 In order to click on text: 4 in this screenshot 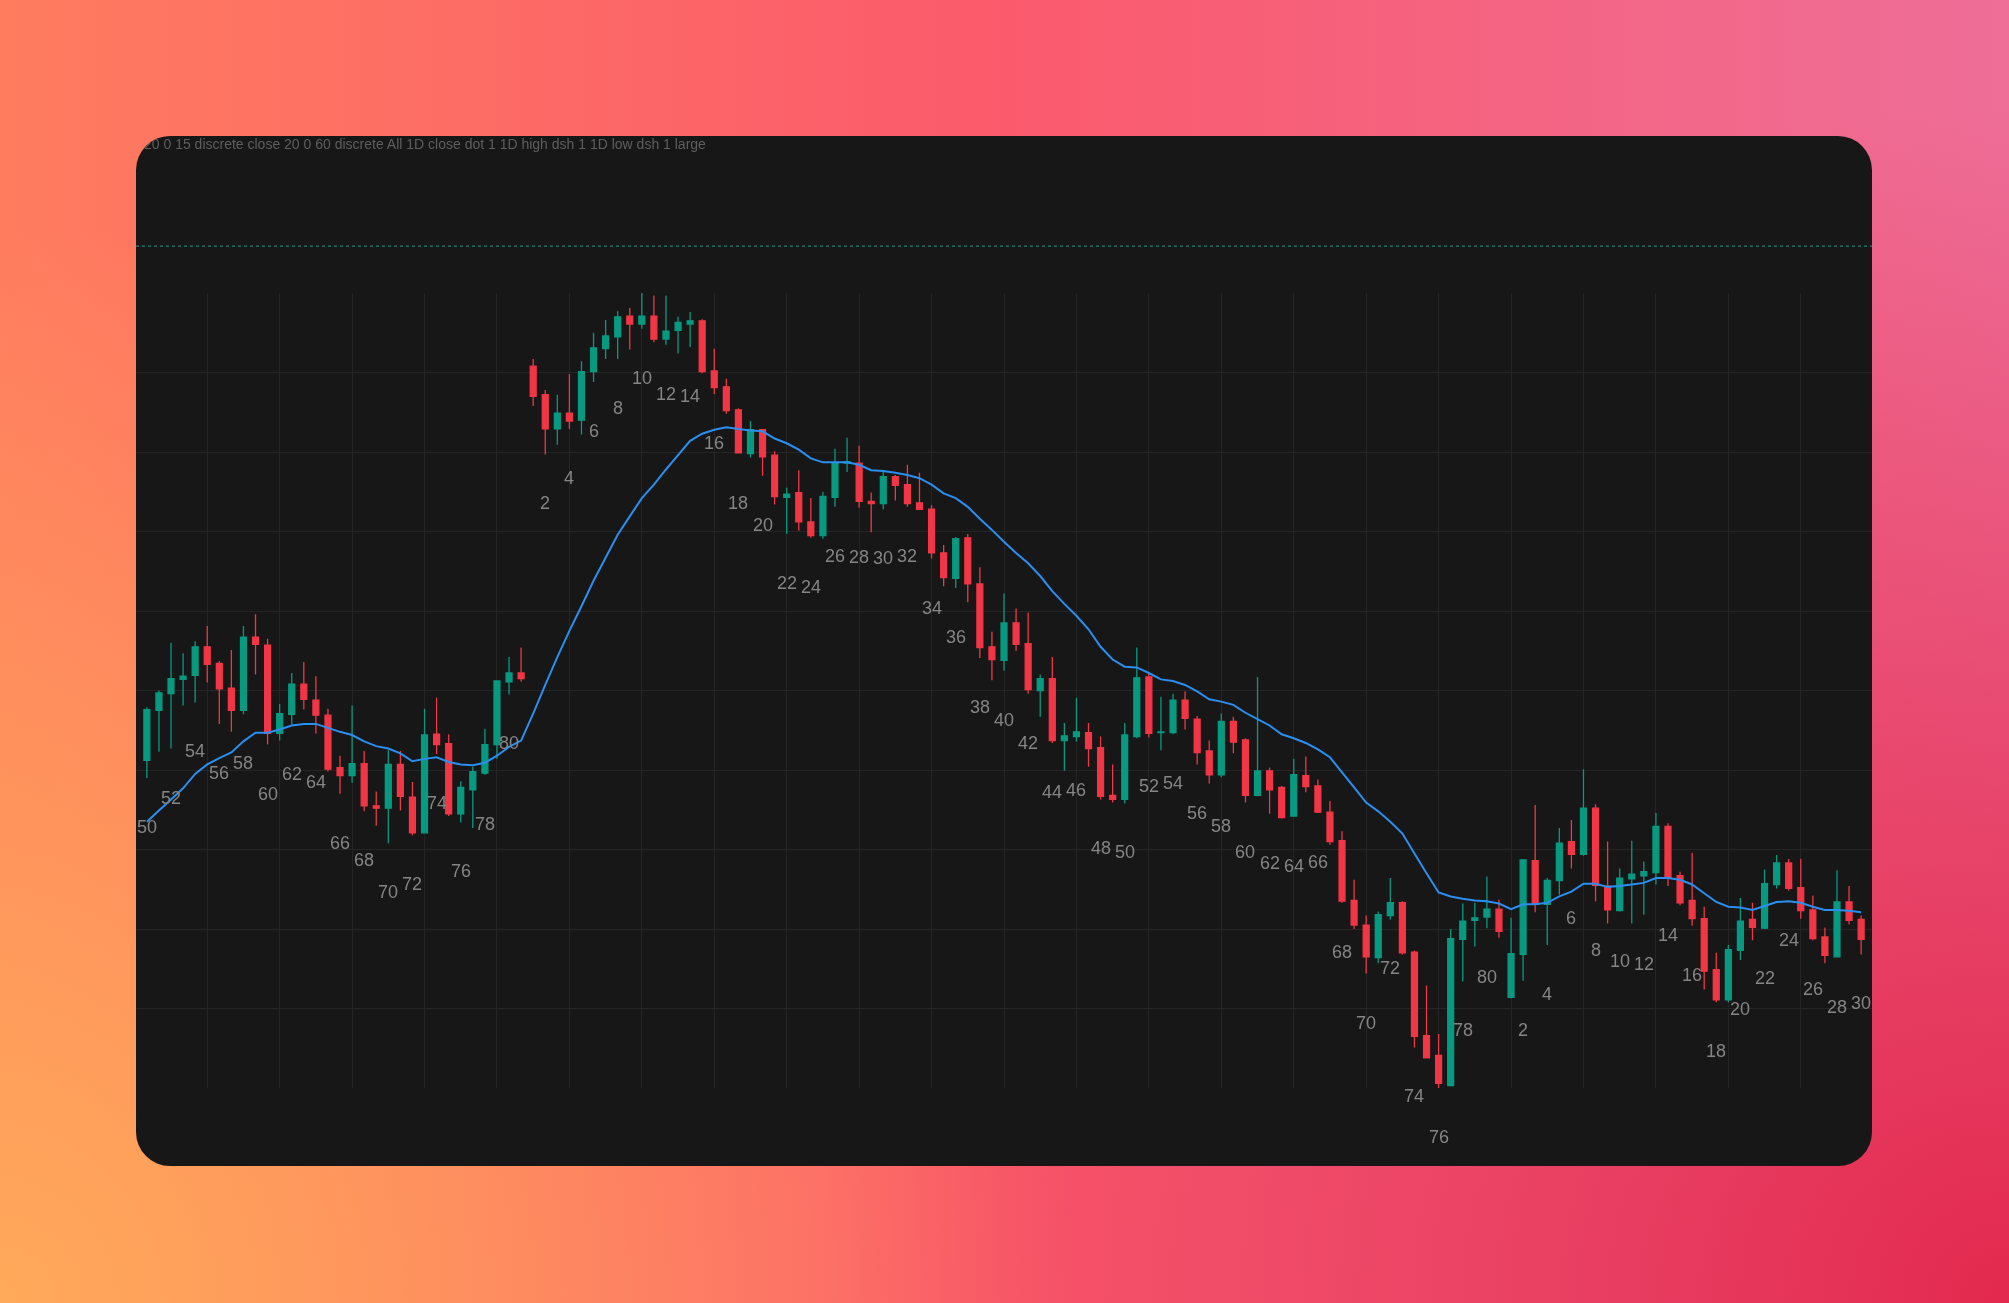, I will do `click(1547, 994)`.